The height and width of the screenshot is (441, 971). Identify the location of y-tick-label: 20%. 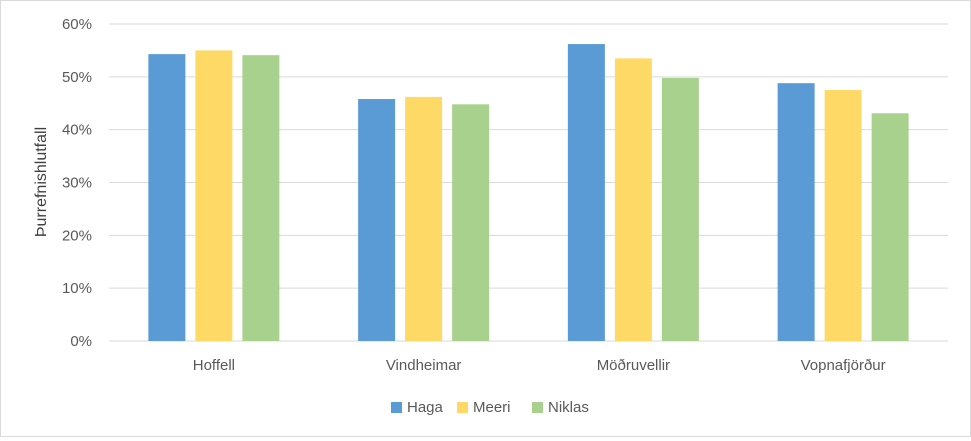
(77, 235).